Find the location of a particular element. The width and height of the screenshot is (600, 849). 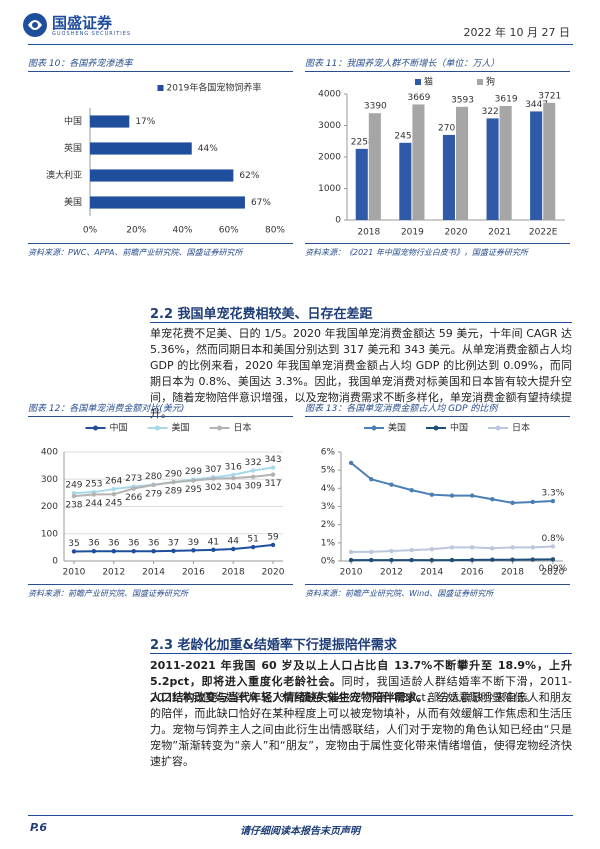

logo-name: 国盛证券 is located at coordinates (82, 23).